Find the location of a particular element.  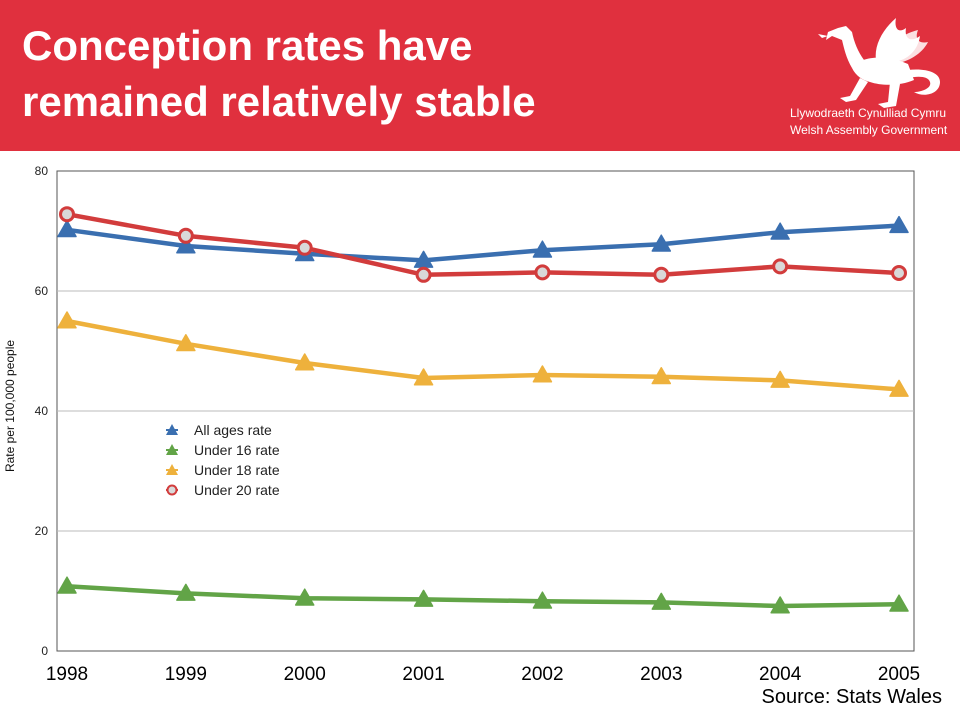

welsh-dragon-icon is located at coordinates (879, 63).